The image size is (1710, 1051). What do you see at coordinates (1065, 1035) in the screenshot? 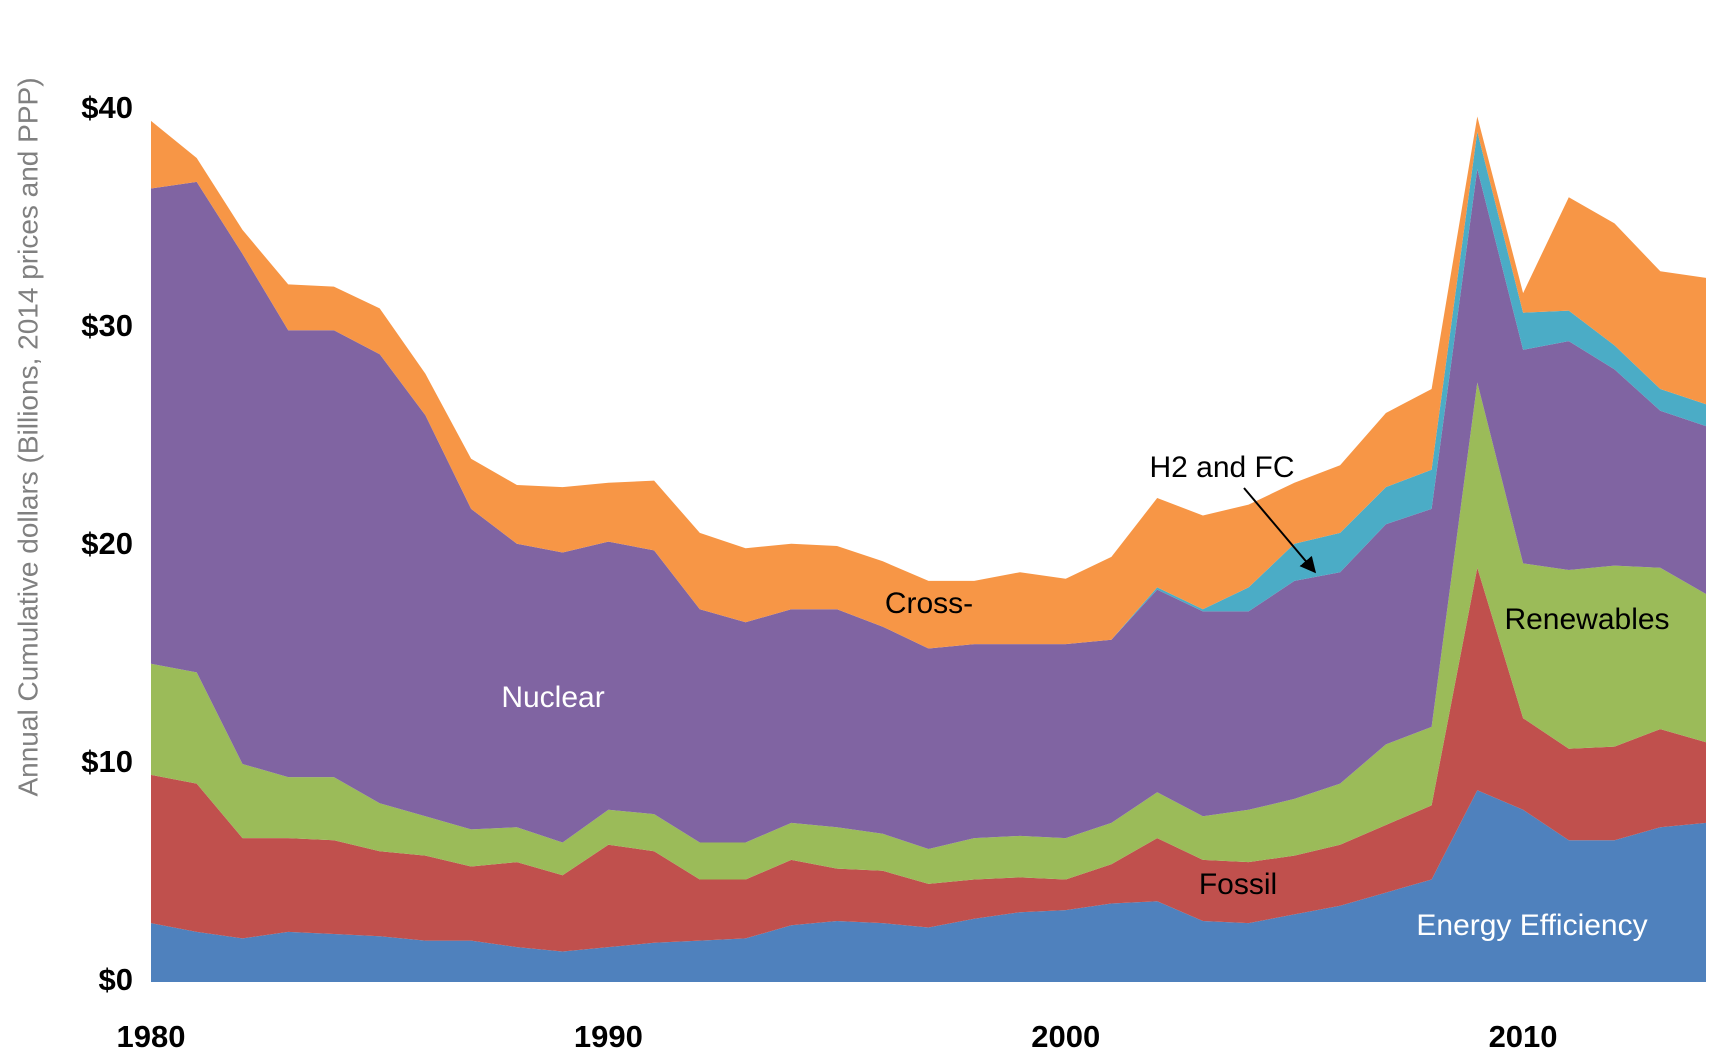
I see `x-tick-label: 2000` at bounding box center [1065, 1035].